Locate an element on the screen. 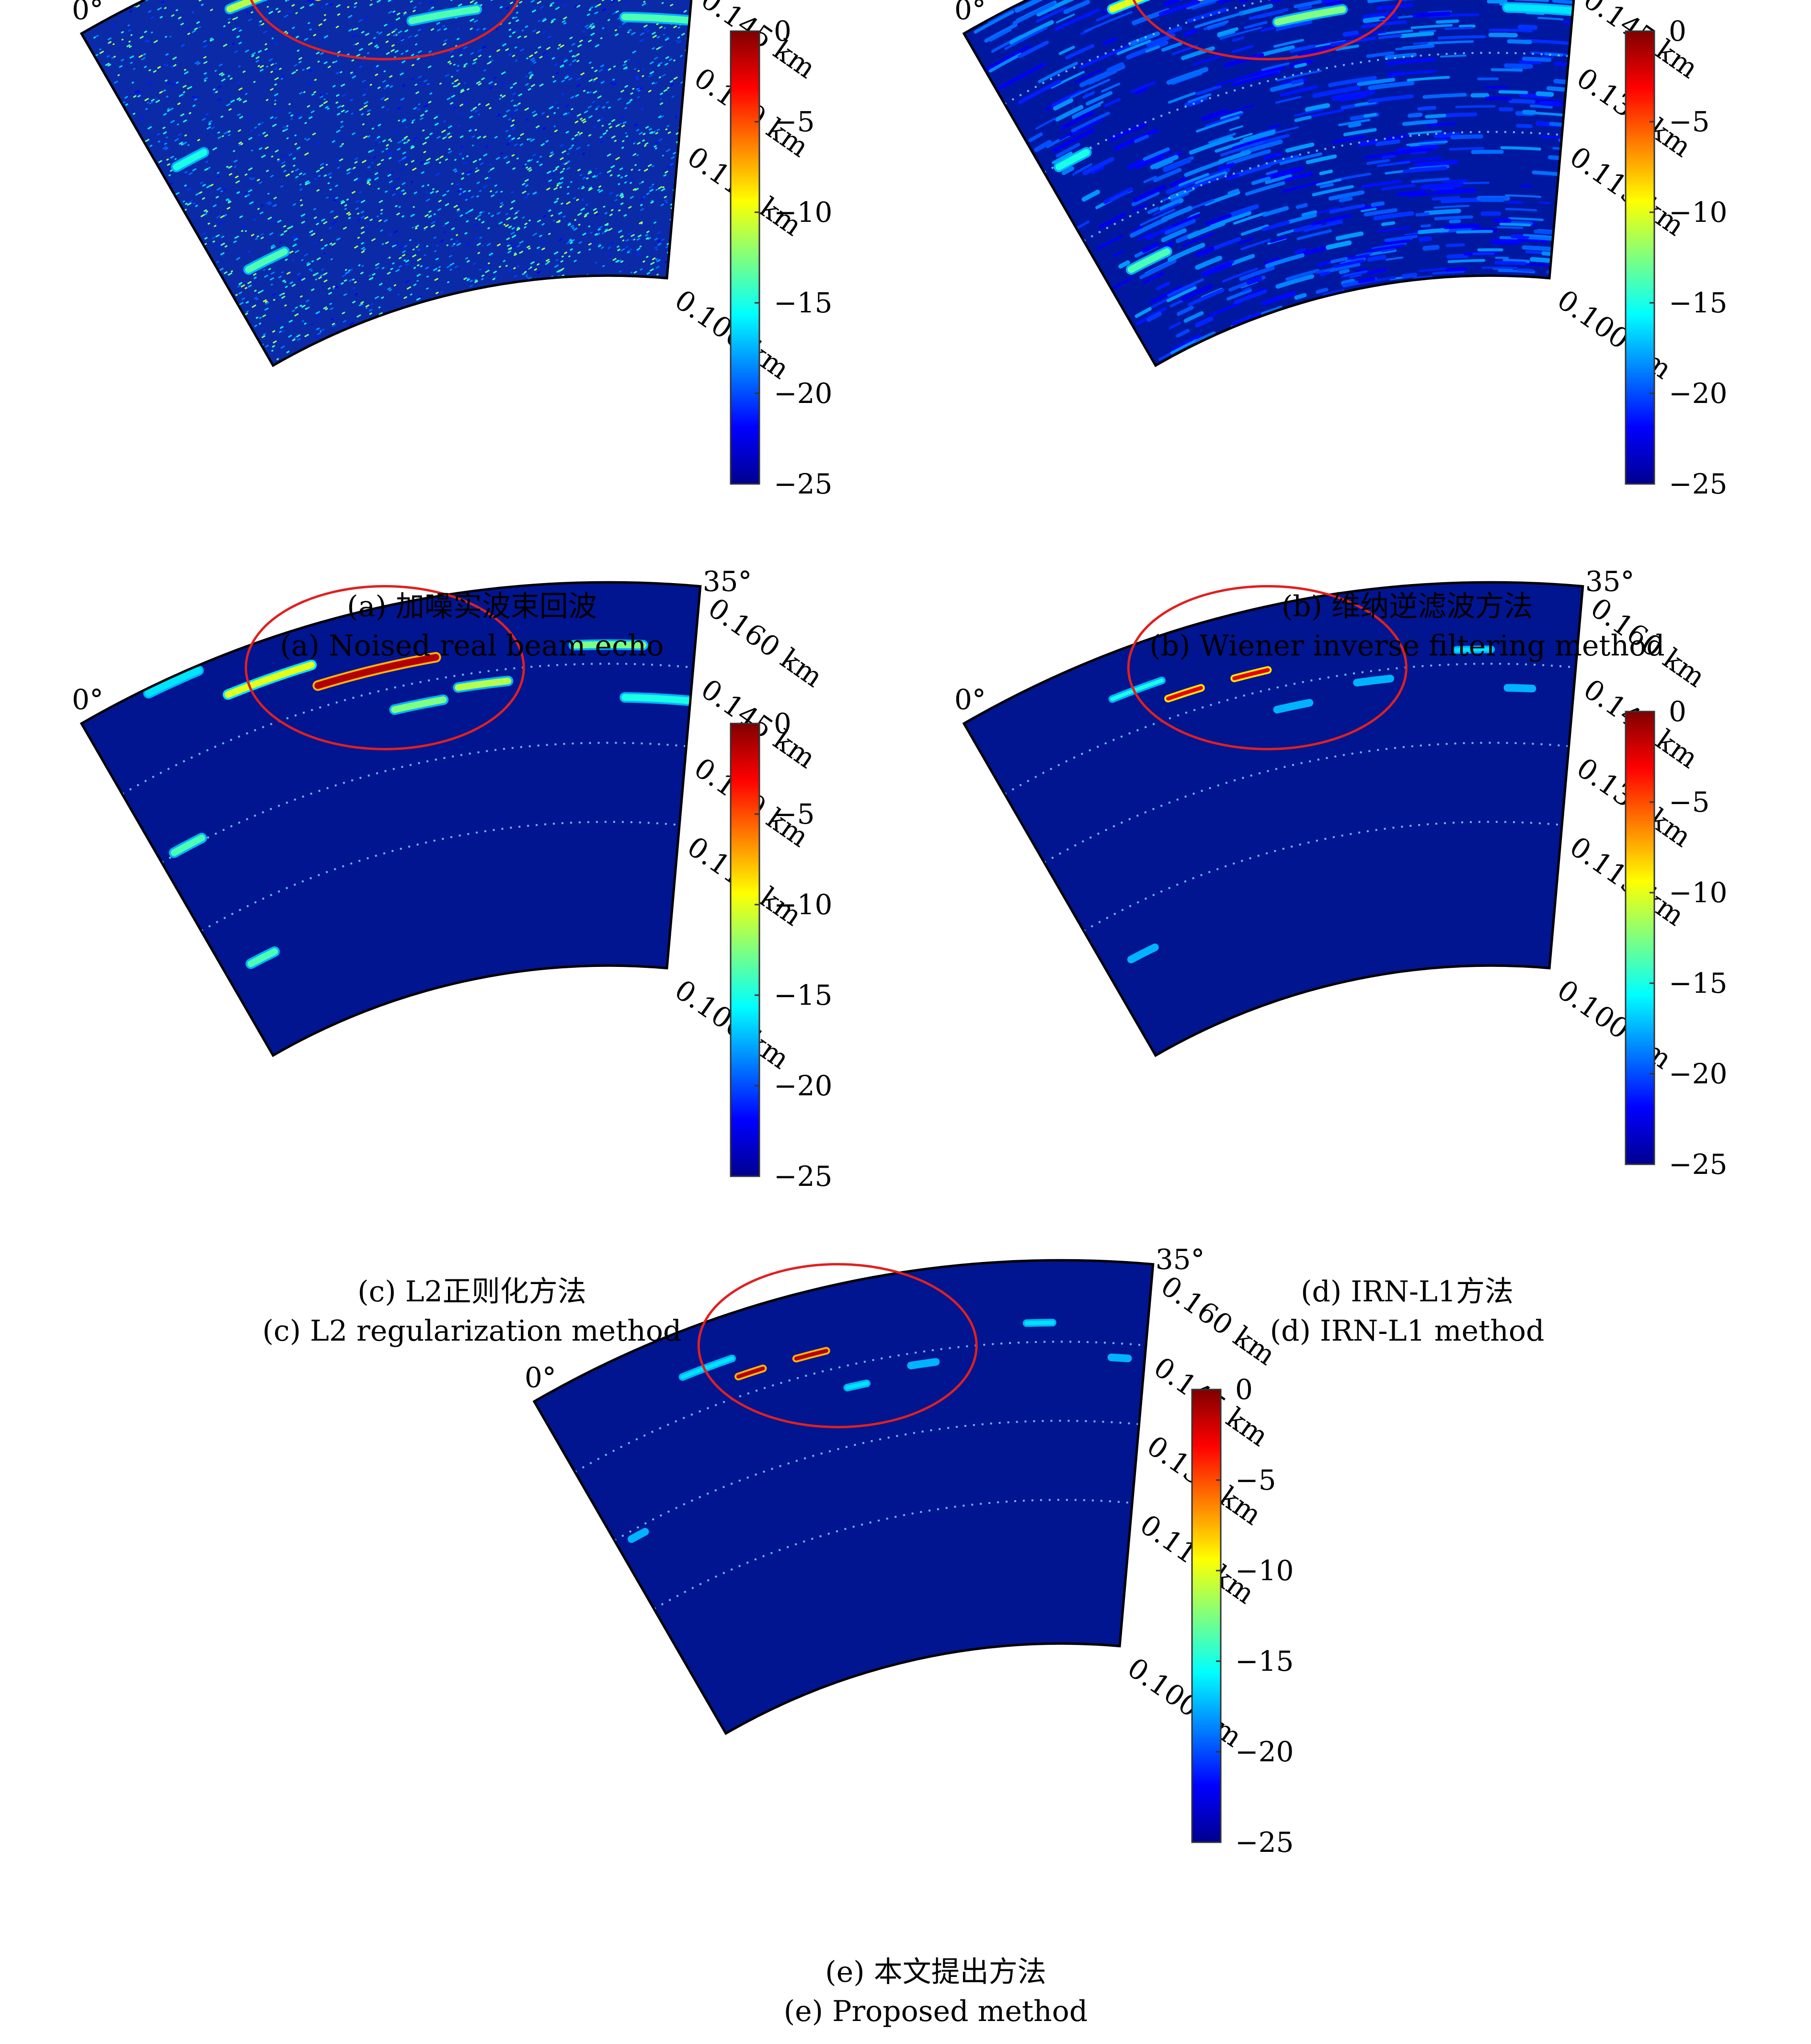 The image size is (1811, 2044). panel-c-caption: (c) L2正则化方法 (c) L2 regularization method is located at coordinates (471, 1311).